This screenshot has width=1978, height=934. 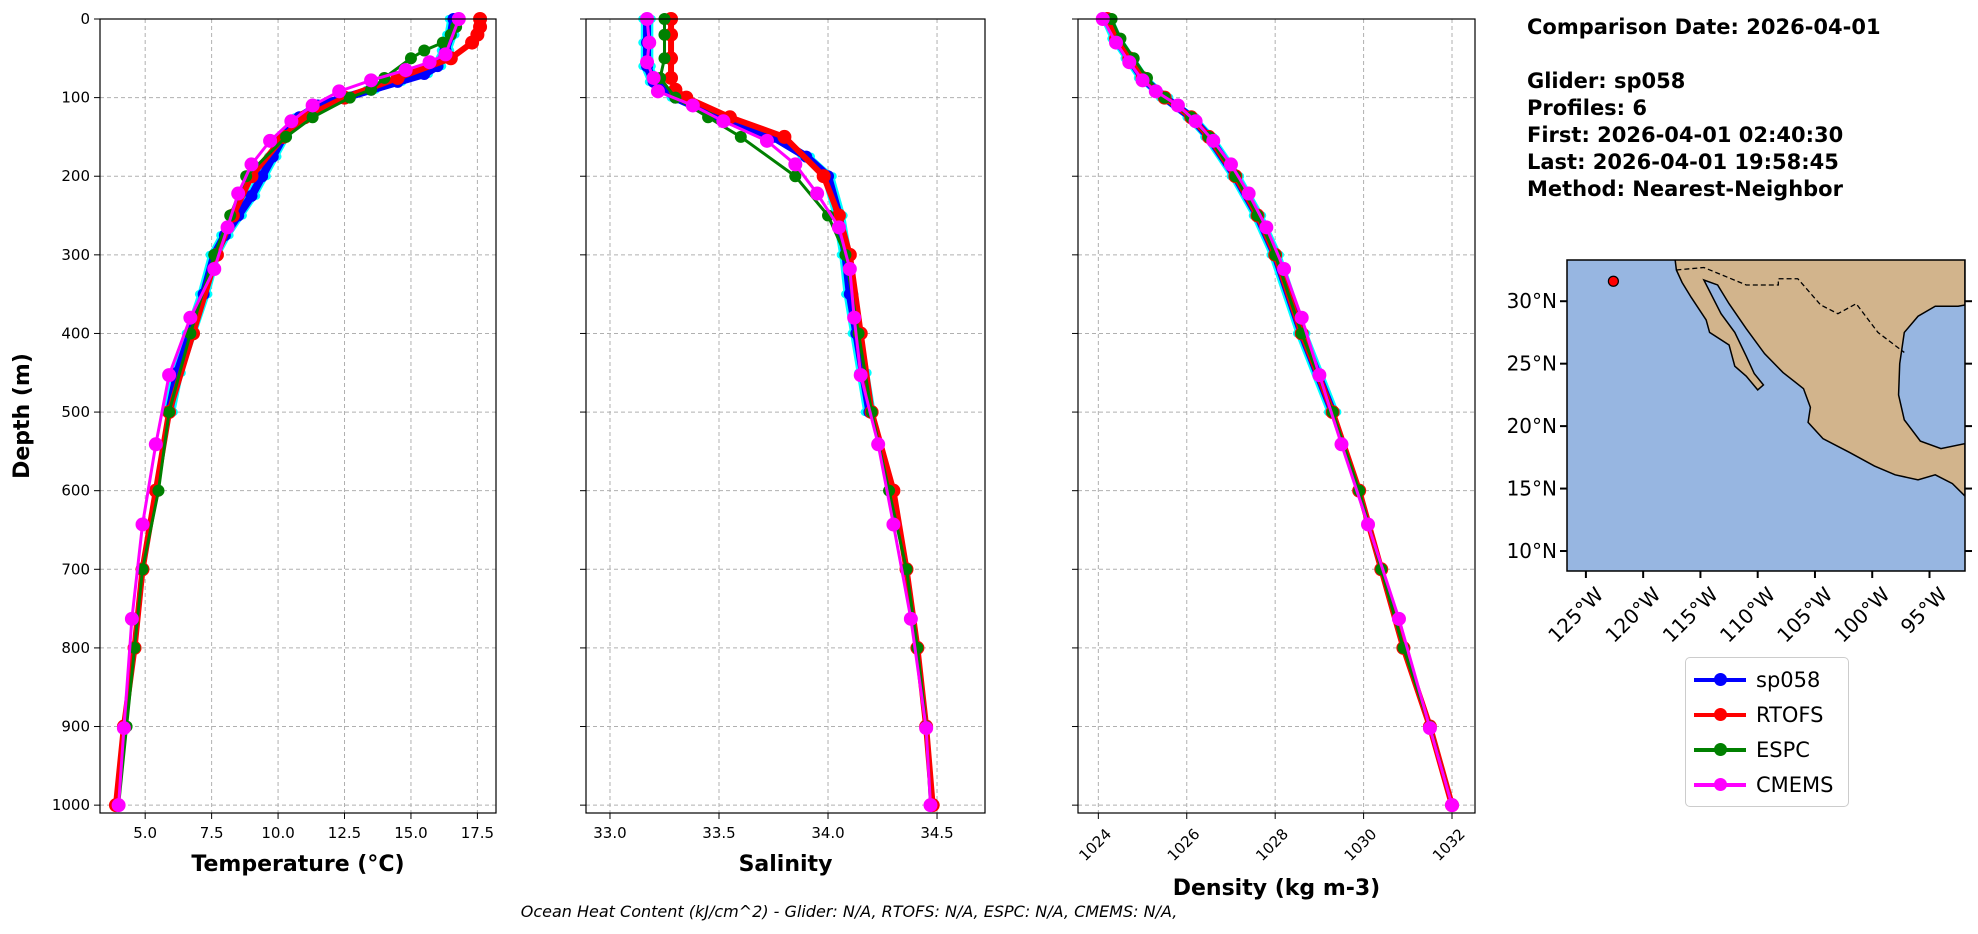 What do you see at coordinates (1767, 714) in the screenshot?
I see `legend-item-rtofs: RTOFS` at bounding box center [1767, 714].